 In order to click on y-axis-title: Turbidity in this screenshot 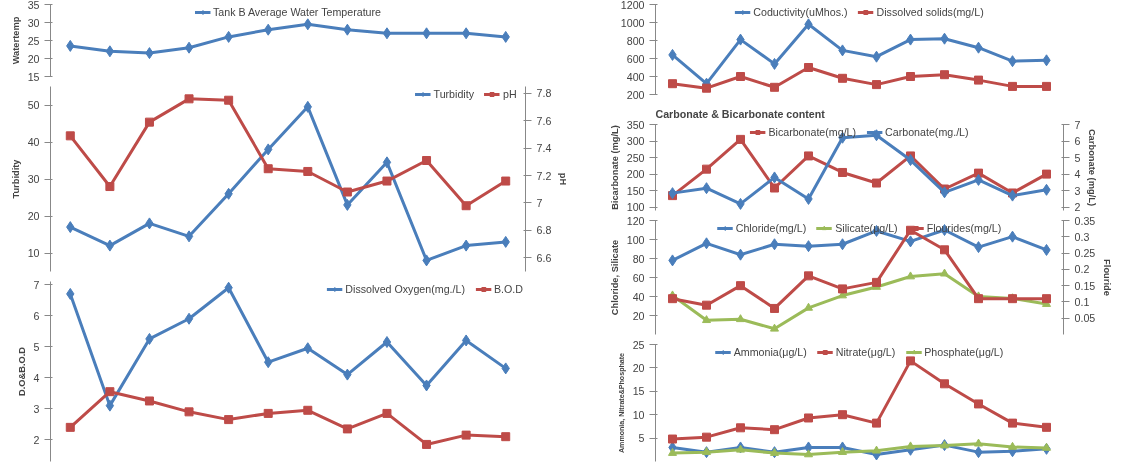, I will do `click(15, 178)`.